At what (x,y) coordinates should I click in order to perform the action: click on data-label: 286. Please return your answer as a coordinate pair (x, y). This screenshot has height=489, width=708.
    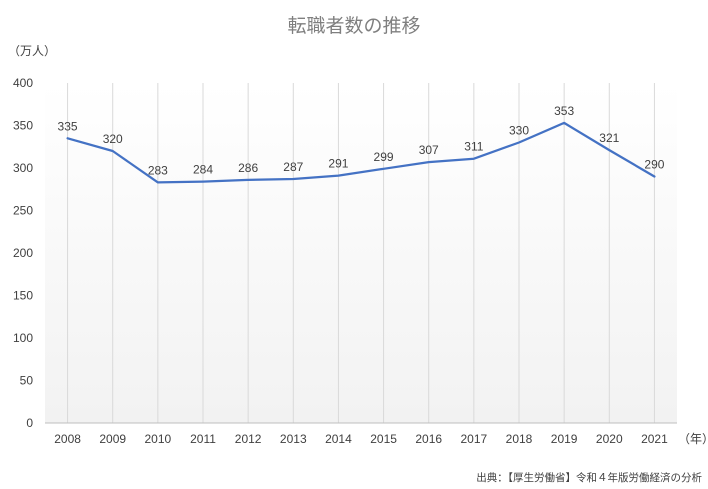
    Looking at the image, I should click on (248, 168).